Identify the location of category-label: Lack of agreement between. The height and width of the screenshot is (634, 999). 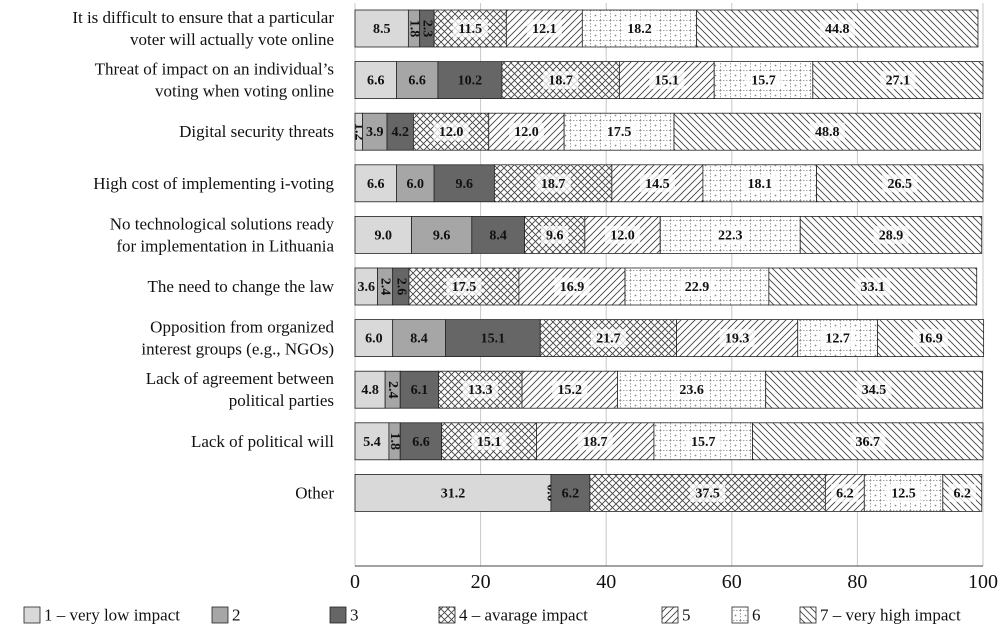
(240, 378).